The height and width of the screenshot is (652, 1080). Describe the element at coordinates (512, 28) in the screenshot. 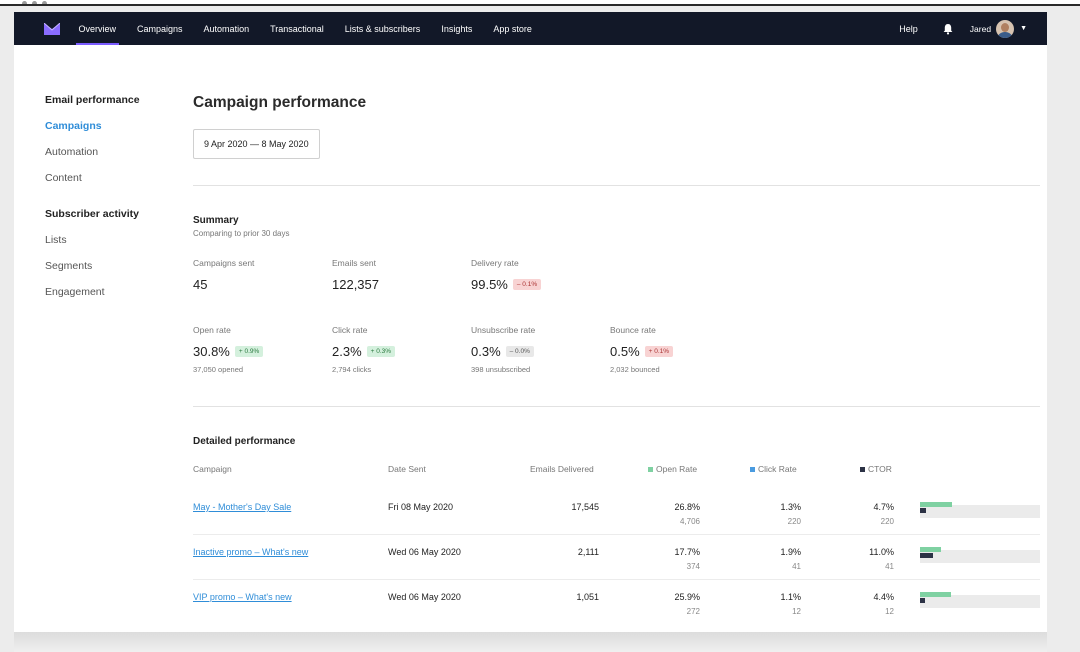

I see `nav-app-store: App store` at that location.